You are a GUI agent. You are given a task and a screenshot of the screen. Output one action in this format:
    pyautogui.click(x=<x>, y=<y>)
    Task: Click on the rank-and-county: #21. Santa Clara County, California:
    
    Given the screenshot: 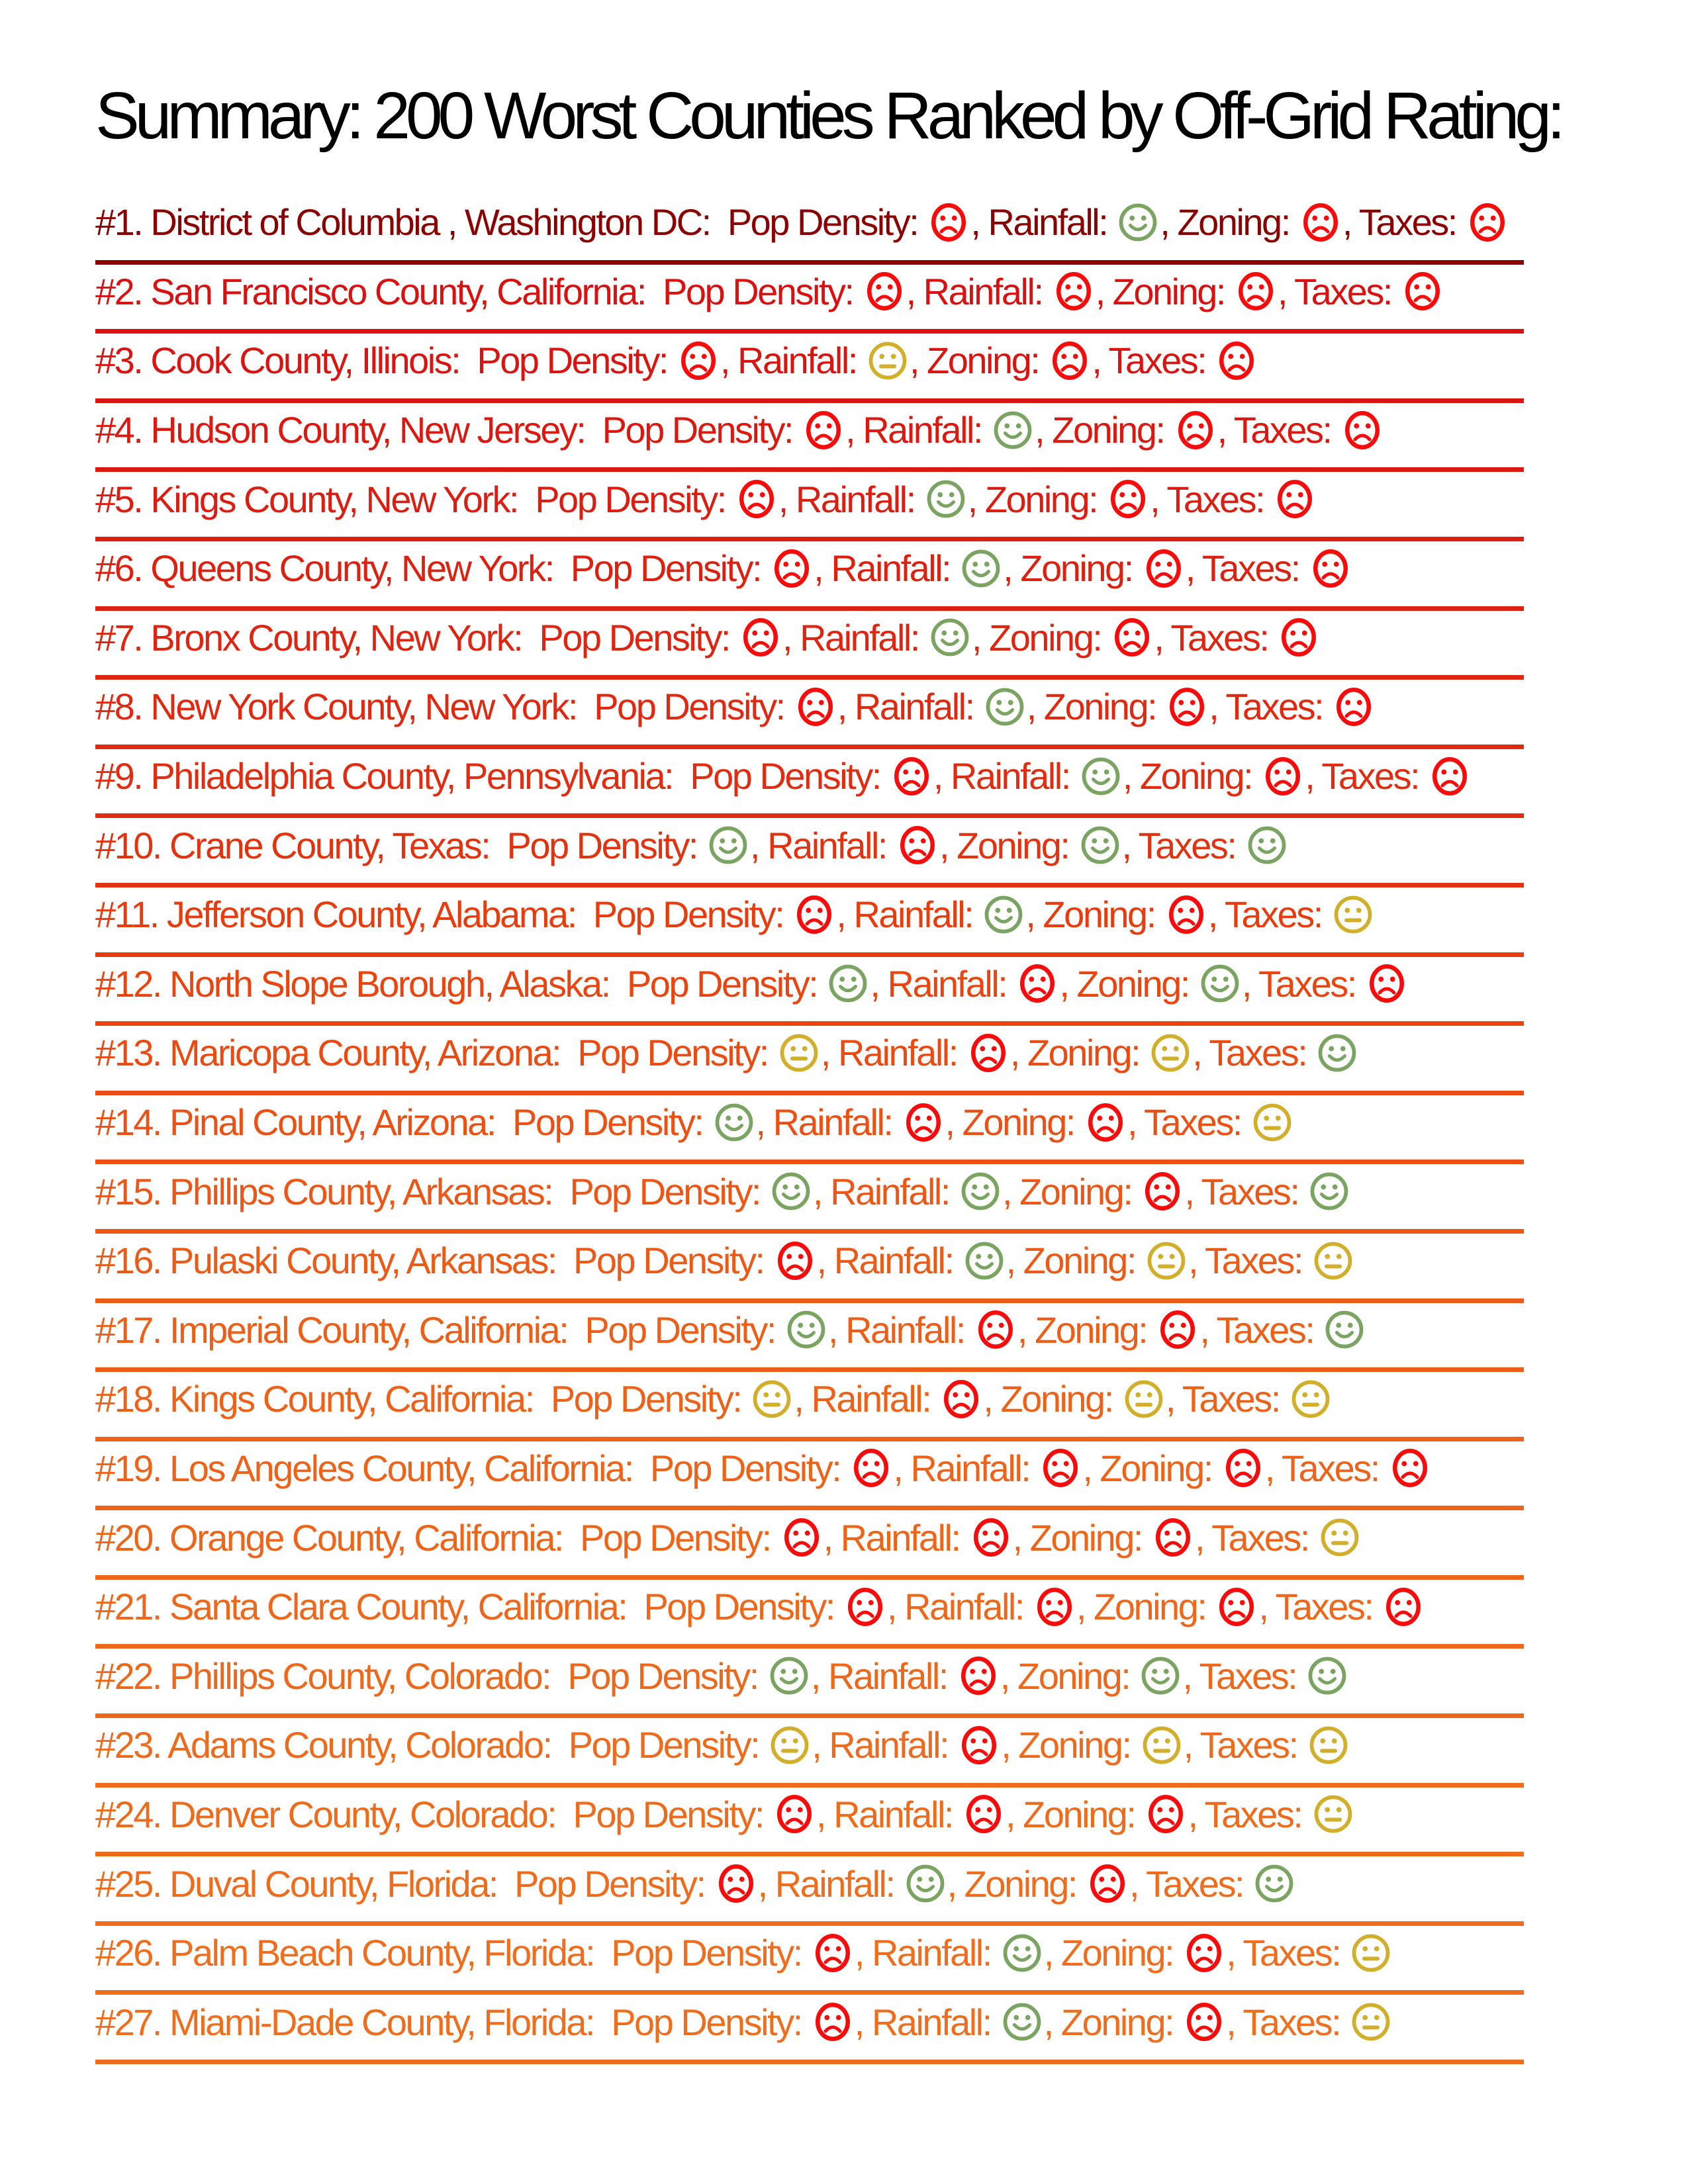 What is the action you would take?
    pyautogui.click(x=369, y=1607)
    